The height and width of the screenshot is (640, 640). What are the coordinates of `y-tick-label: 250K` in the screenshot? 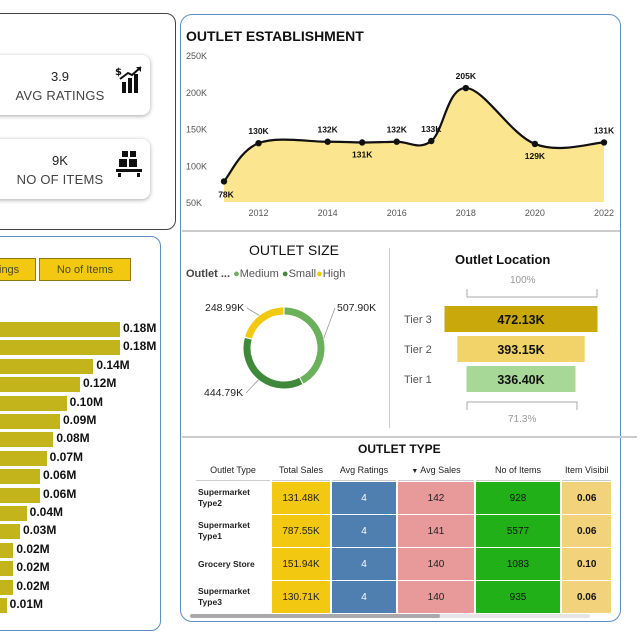 It's located at (196, 56).